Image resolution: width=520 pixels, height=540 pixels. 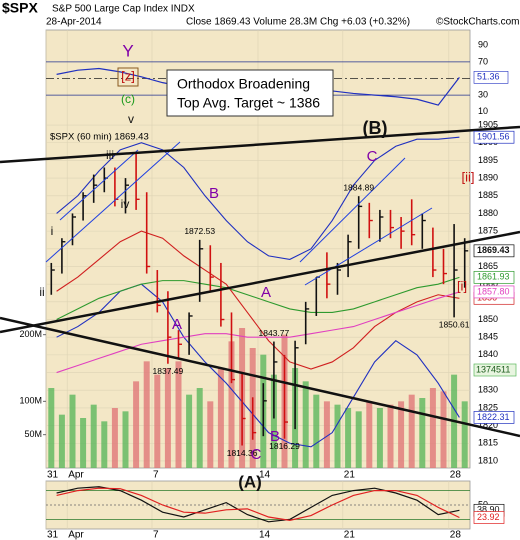 I want to click on end-label: 1861.93, so click(x=493, y=277).